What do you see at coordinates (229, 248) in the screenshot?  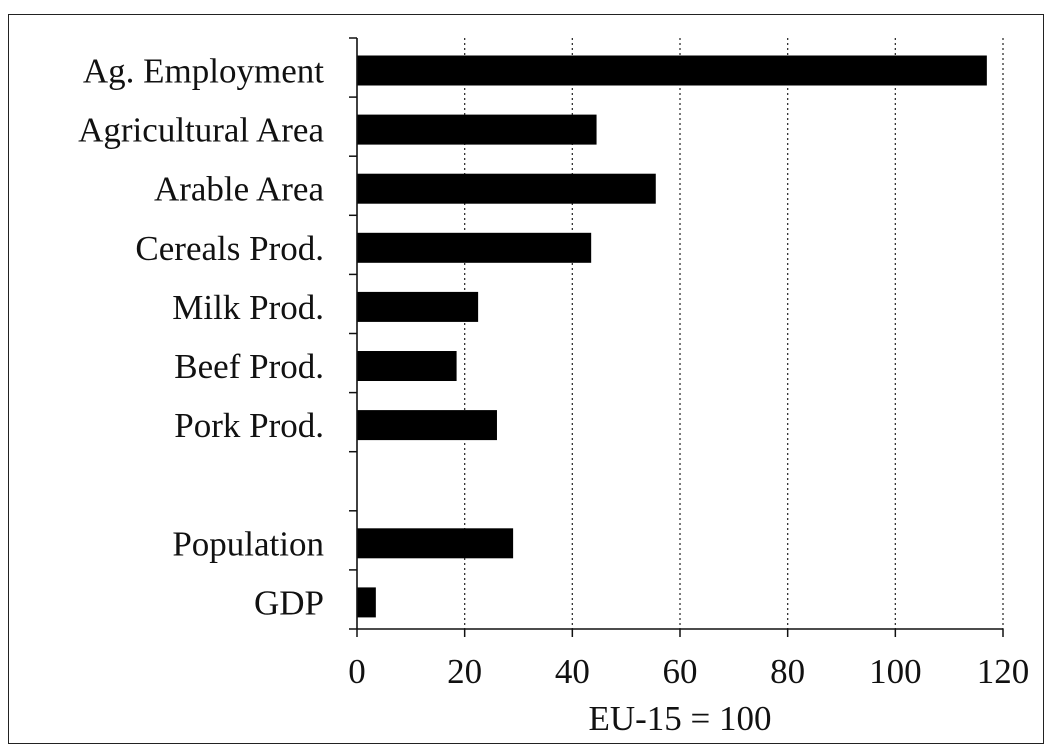 I see `category-label-3: Cereals Prod.` at bounding box center [229, 248].